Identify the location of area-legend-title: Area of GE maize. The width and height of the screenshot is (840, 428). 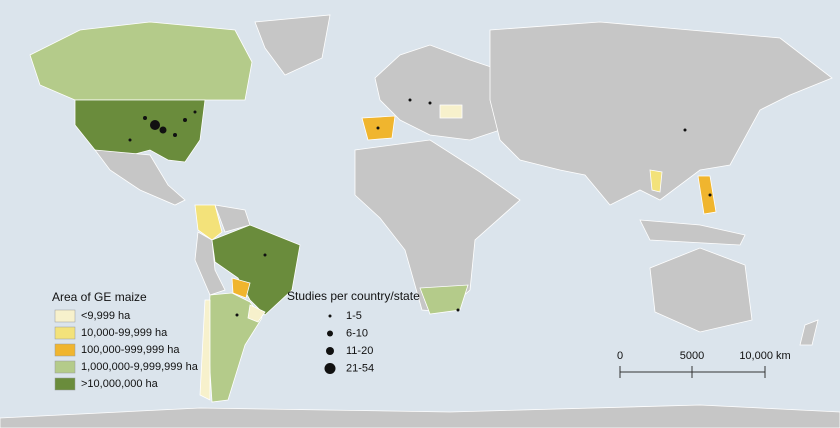
(99, 297).